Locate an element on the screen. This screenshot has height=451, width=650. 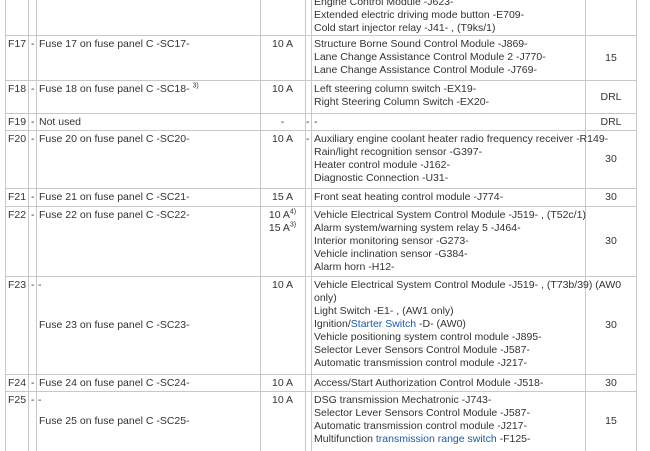
fuse-id: F23 is located at coordinates (17, 285).